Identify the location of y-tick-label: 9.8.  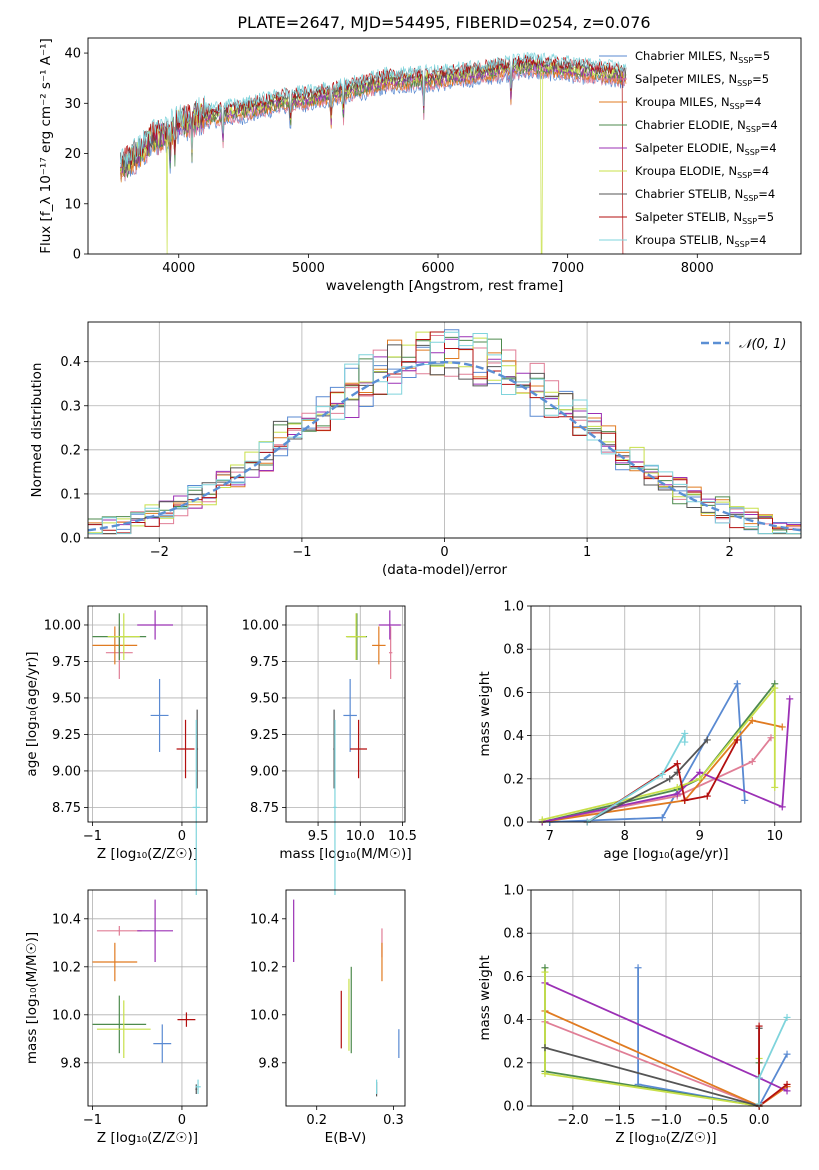
(70, 1063).